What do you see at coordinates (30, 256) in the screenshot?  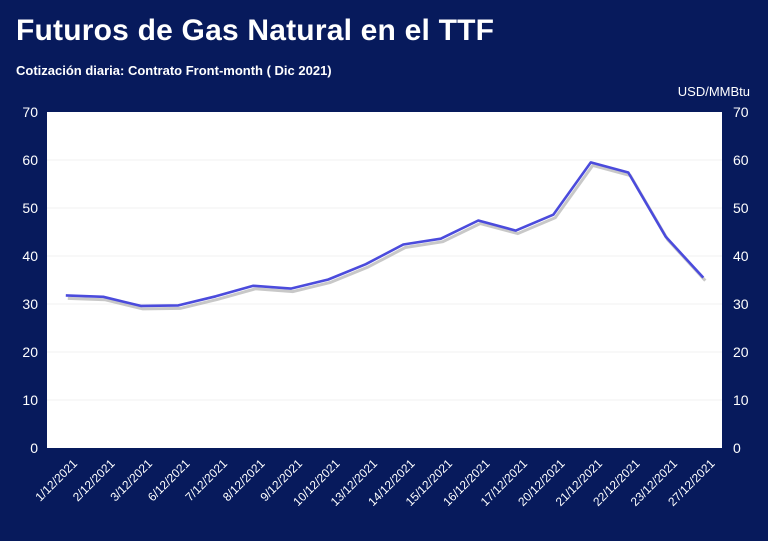 I see `y-tick-label-left: 40` at bounding box center [30, 256].